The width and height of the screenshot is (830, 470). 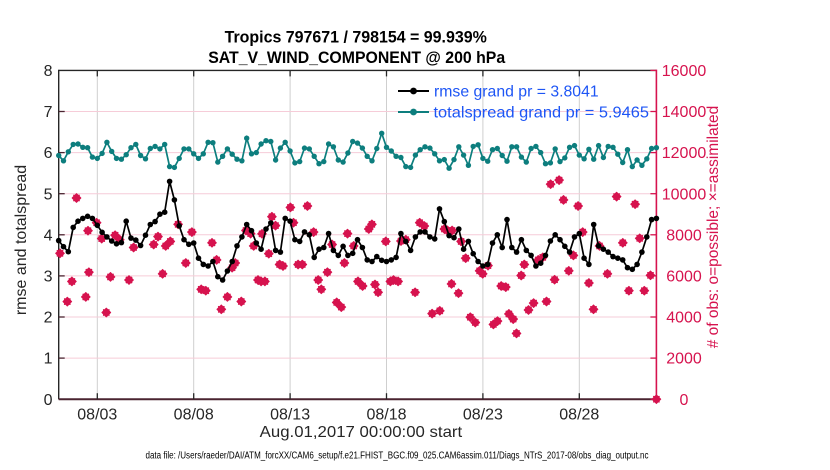 What do you see at coordinates (684, 235) in the screenshot?
I see `svg-text: 8000` at bounding box center [684, 235].